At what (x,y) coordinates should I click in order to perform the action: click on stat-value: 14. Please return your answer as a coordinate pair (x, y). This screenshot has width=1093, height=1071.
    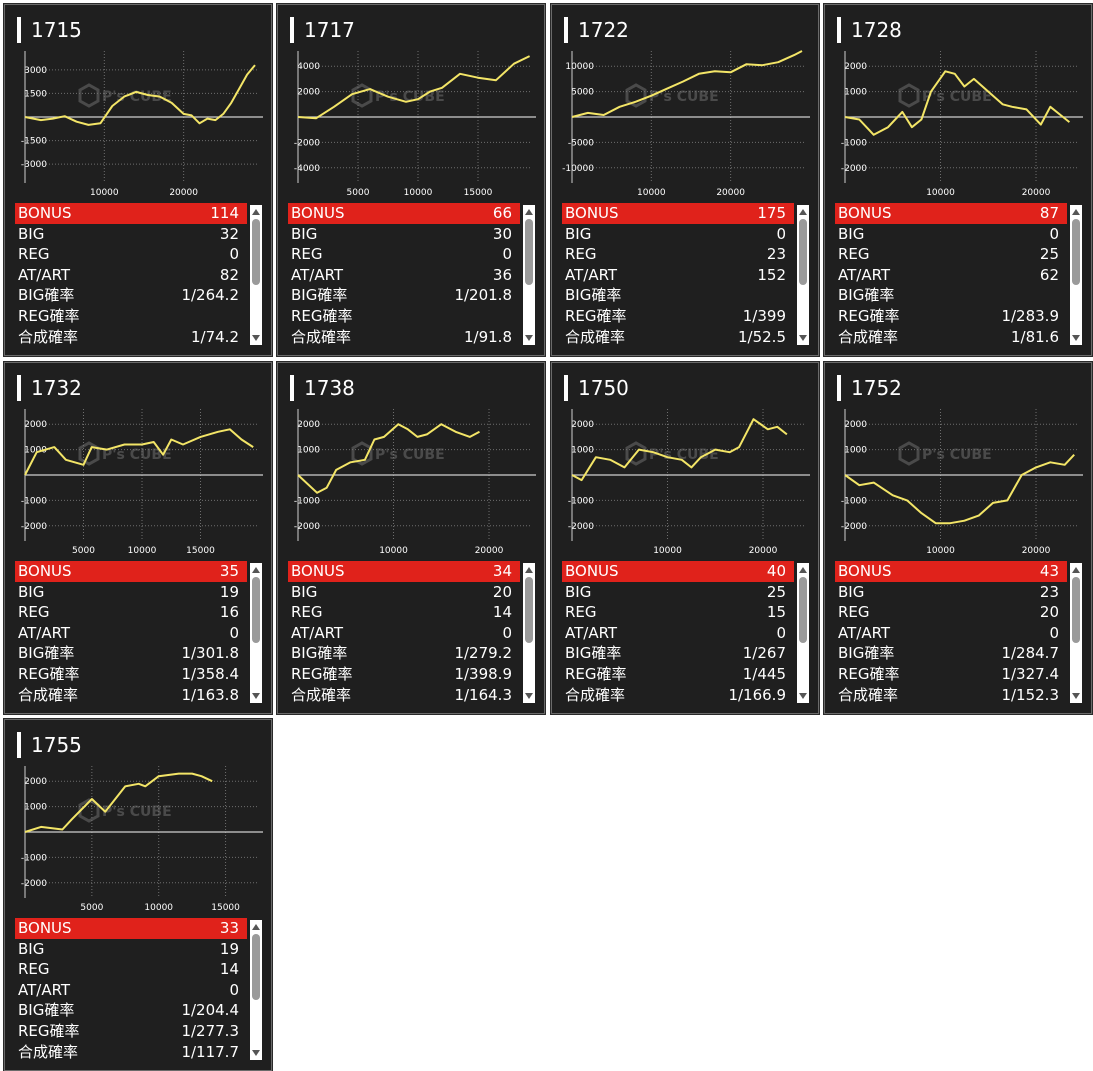
    Looking at the image, I should click on (229, 969).